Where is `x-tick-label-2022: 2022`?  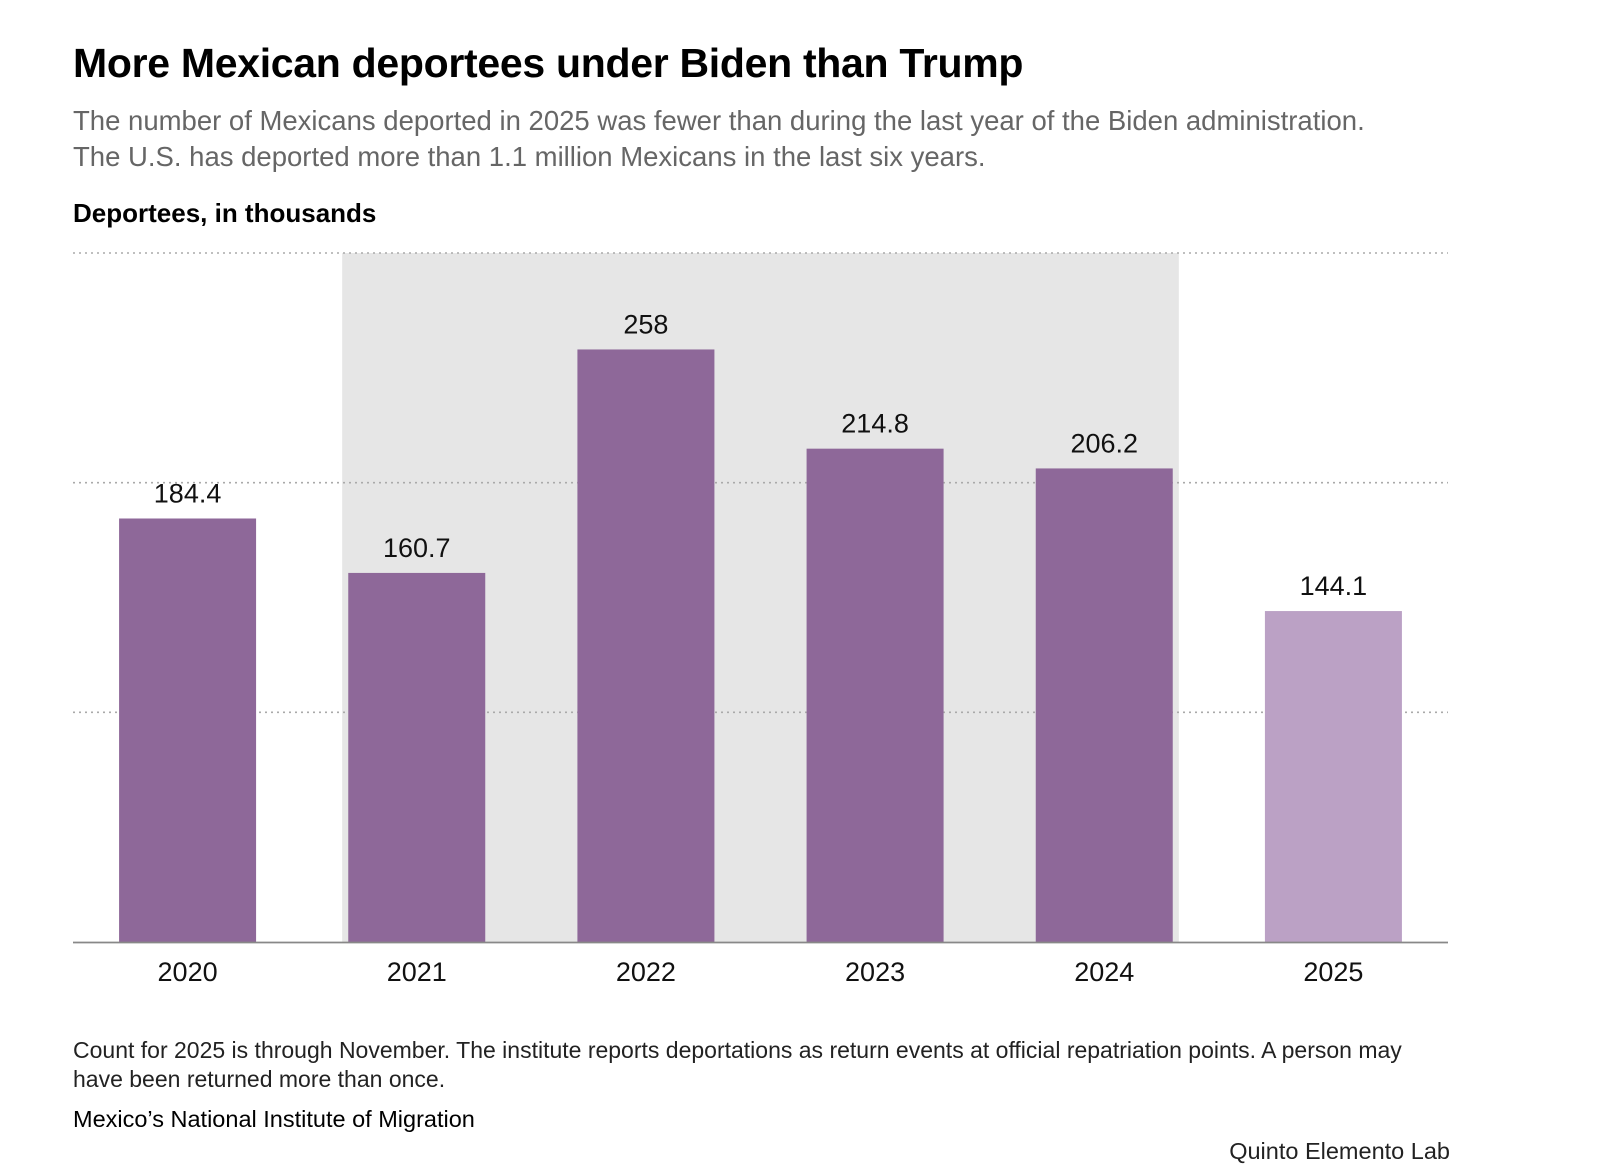
x-tick-label-2022: 2022 is located at coordinates (646, 972).